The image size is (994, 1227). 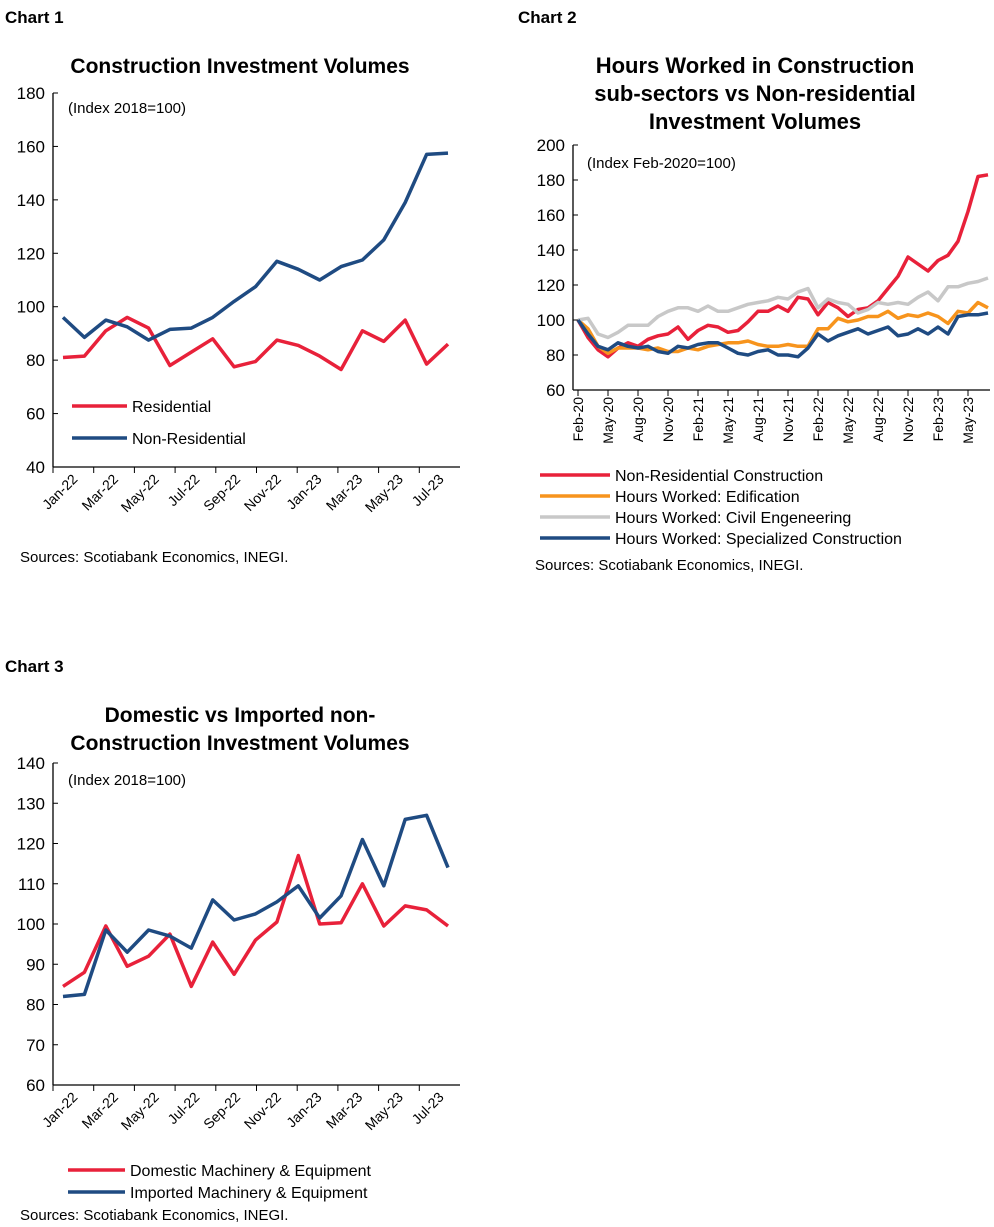 I want to click on y-tick-label: 130, so click(x=31, y=803).